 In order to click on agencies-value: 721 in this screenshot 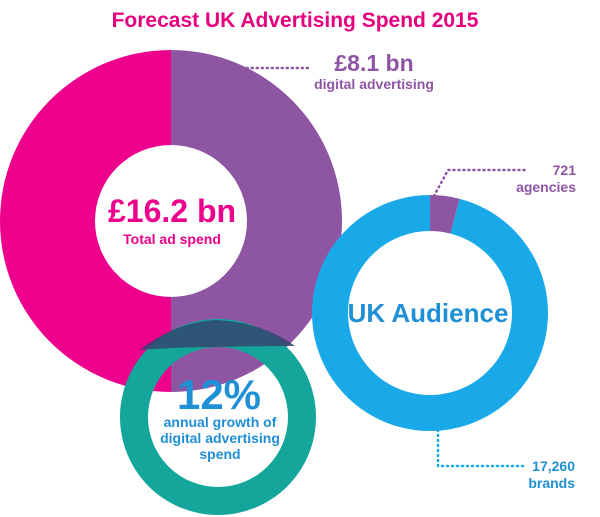, I will do `click(565, 170)`.